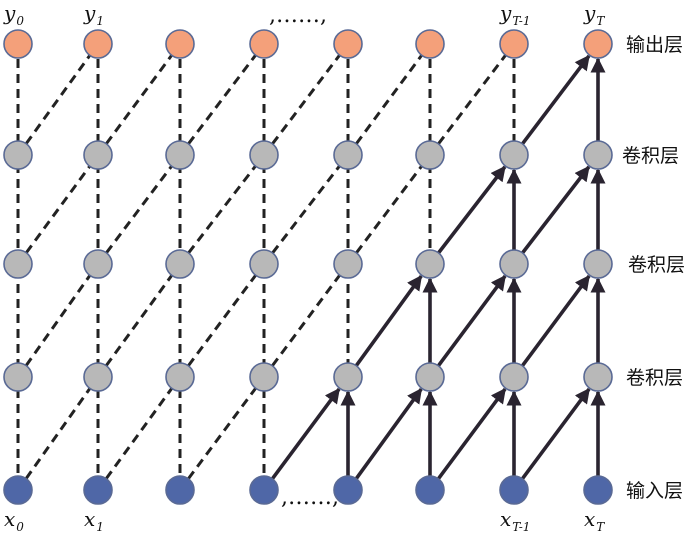  What do you see at coordinates (298, 15) in the screenshot?
I see `ellipsis-top: ,……,` at bounding box center [298, 15].